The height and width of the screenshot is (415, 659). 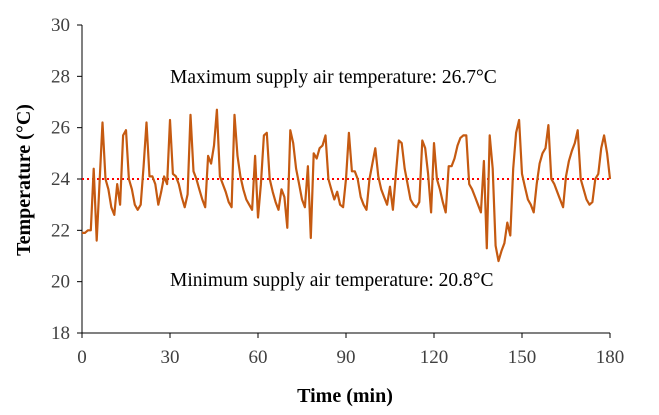 What do you see at coordinates (24, 180) in the screenshot?
I see `y-axis-title: Temperature (°C)` at bounding box center [24, 180].